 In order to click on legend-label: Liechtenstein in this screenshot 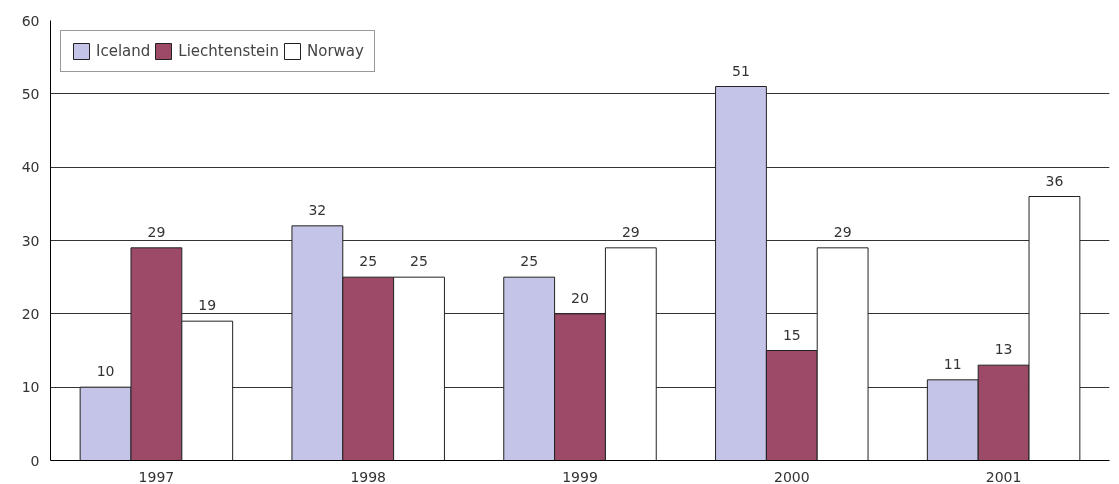, I will do `click(229, 51)`.